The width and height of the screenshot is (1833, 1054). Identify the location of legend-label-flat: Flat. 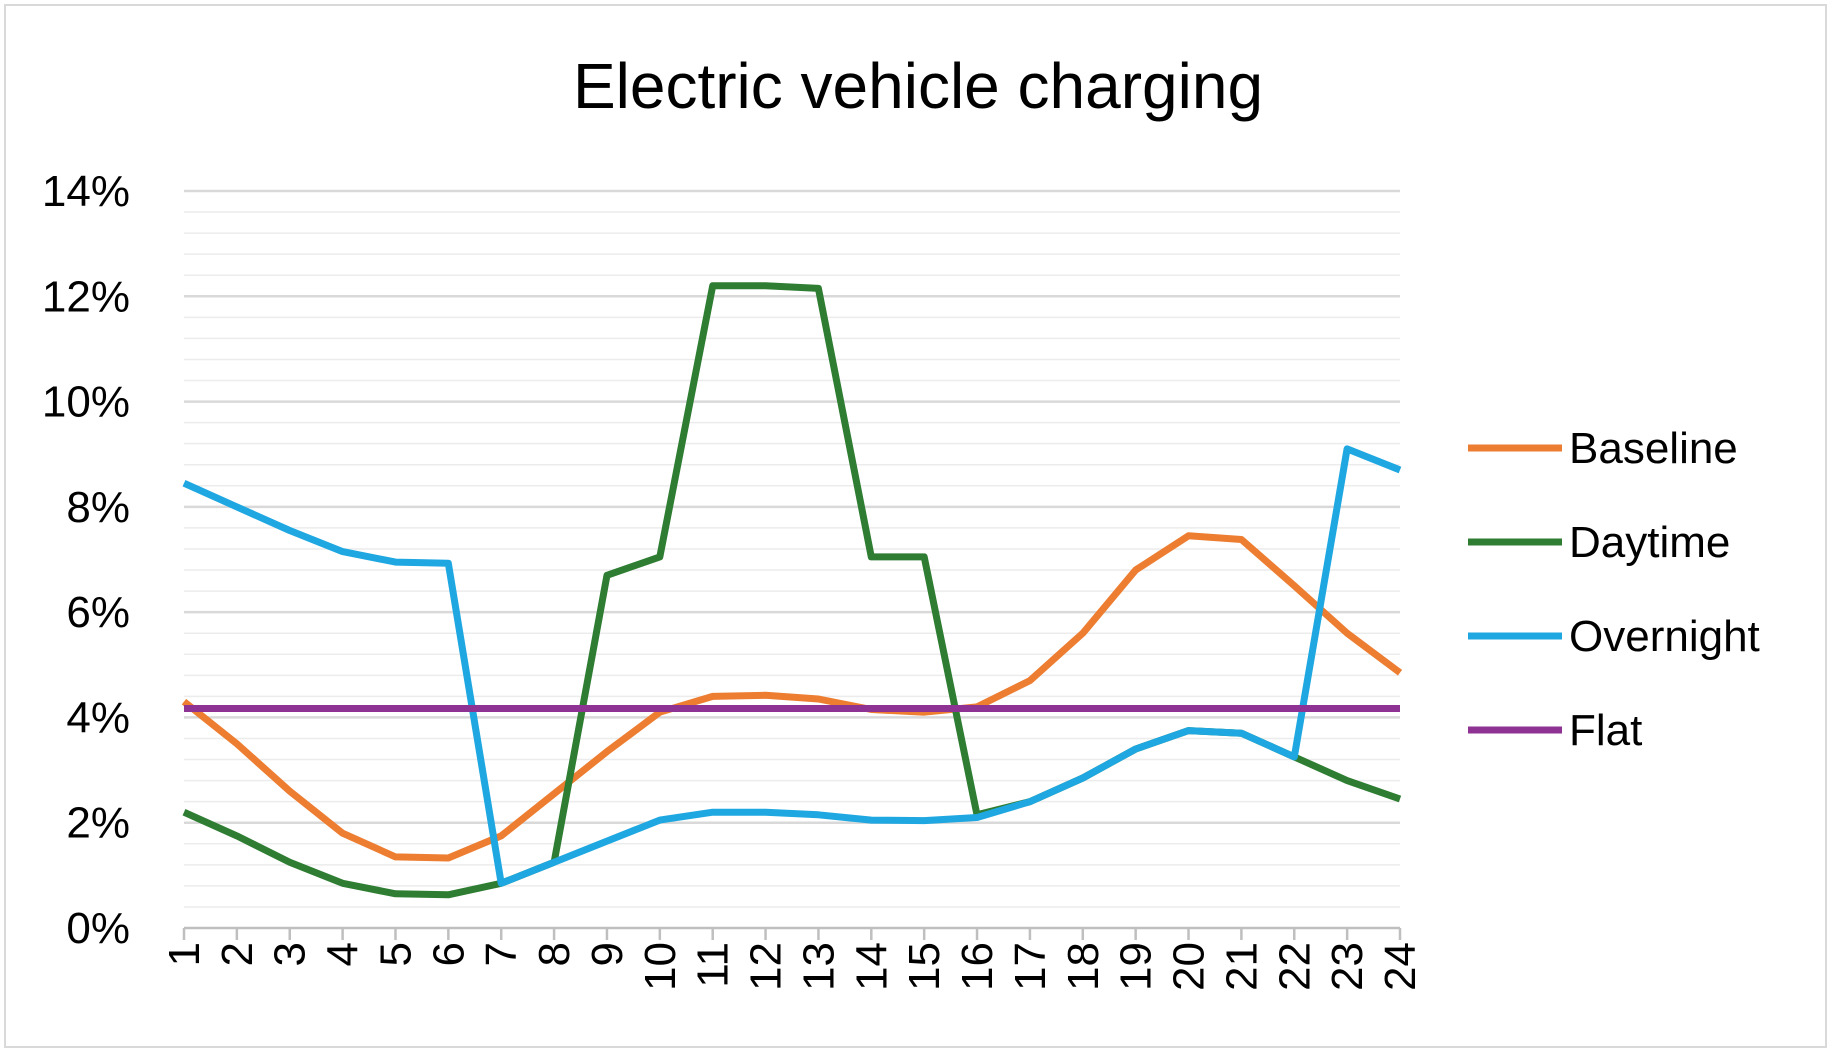
(1605, 730).